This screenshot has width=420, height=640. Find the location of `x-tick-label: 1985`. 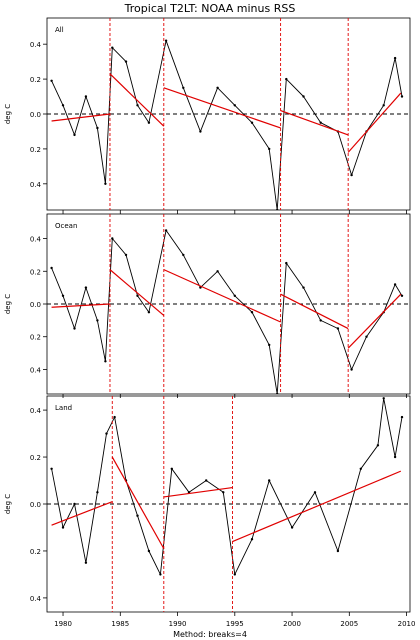

x-tick-label: 1985 is located at coordinates (120, 624).